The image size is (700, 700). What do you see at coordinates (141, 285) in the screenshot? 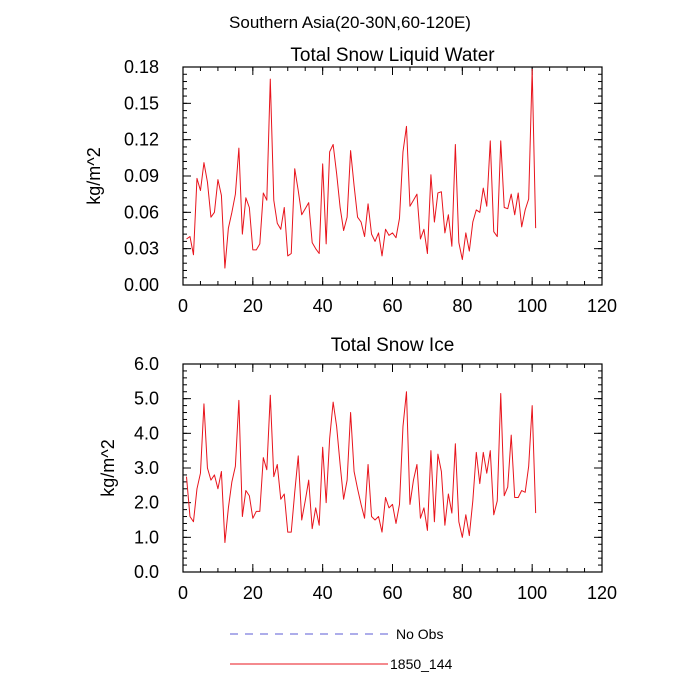
I see `y-tick-label: 0.00` at bounding box center [141, 285].